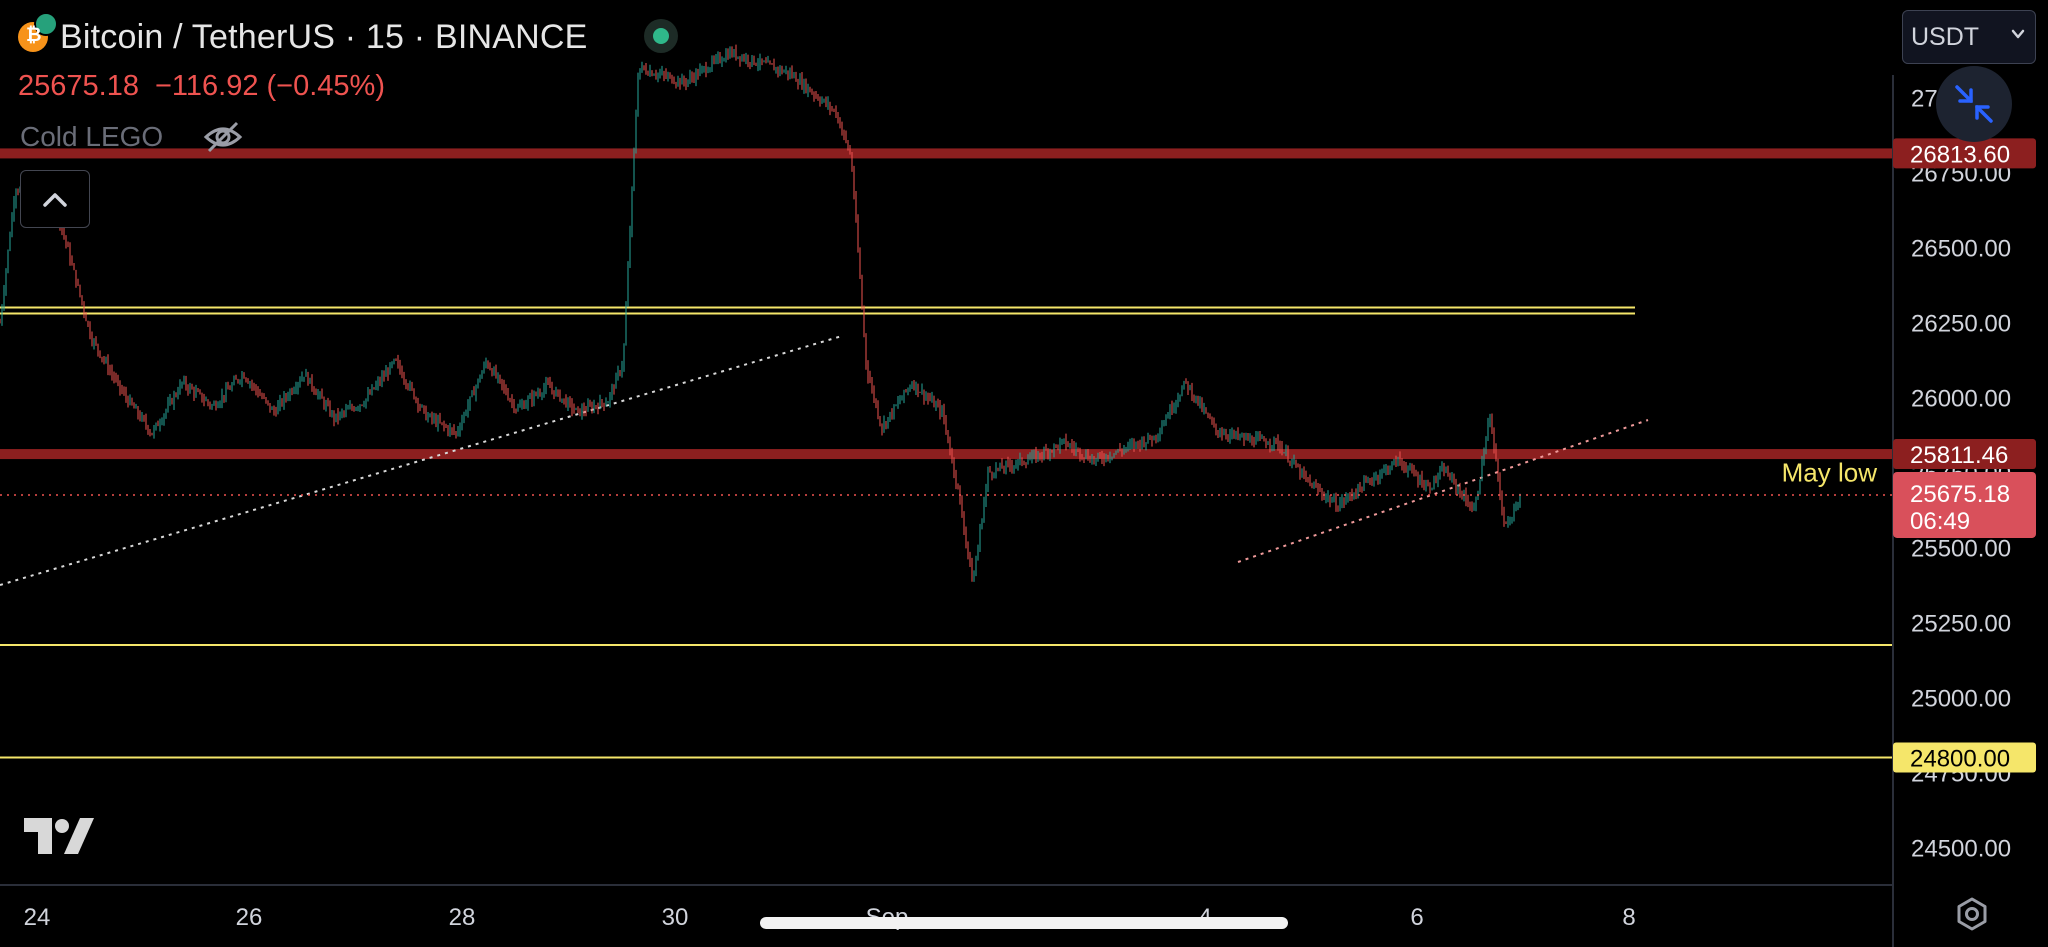 Image resolution: width=2048 pixels, height=947 pixels. I want to click on x-tick-label: 30, so click(675, 917).